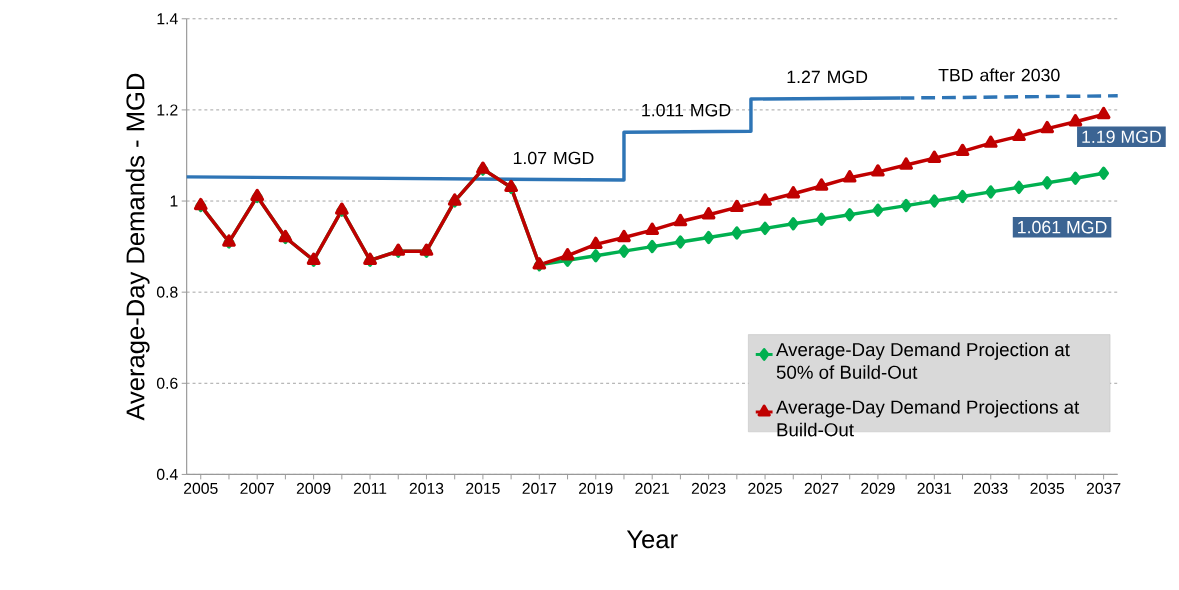  Describe the element at coordinates (426, 488) in the screenshot. I see `x-tick-label: 2013` at that location.